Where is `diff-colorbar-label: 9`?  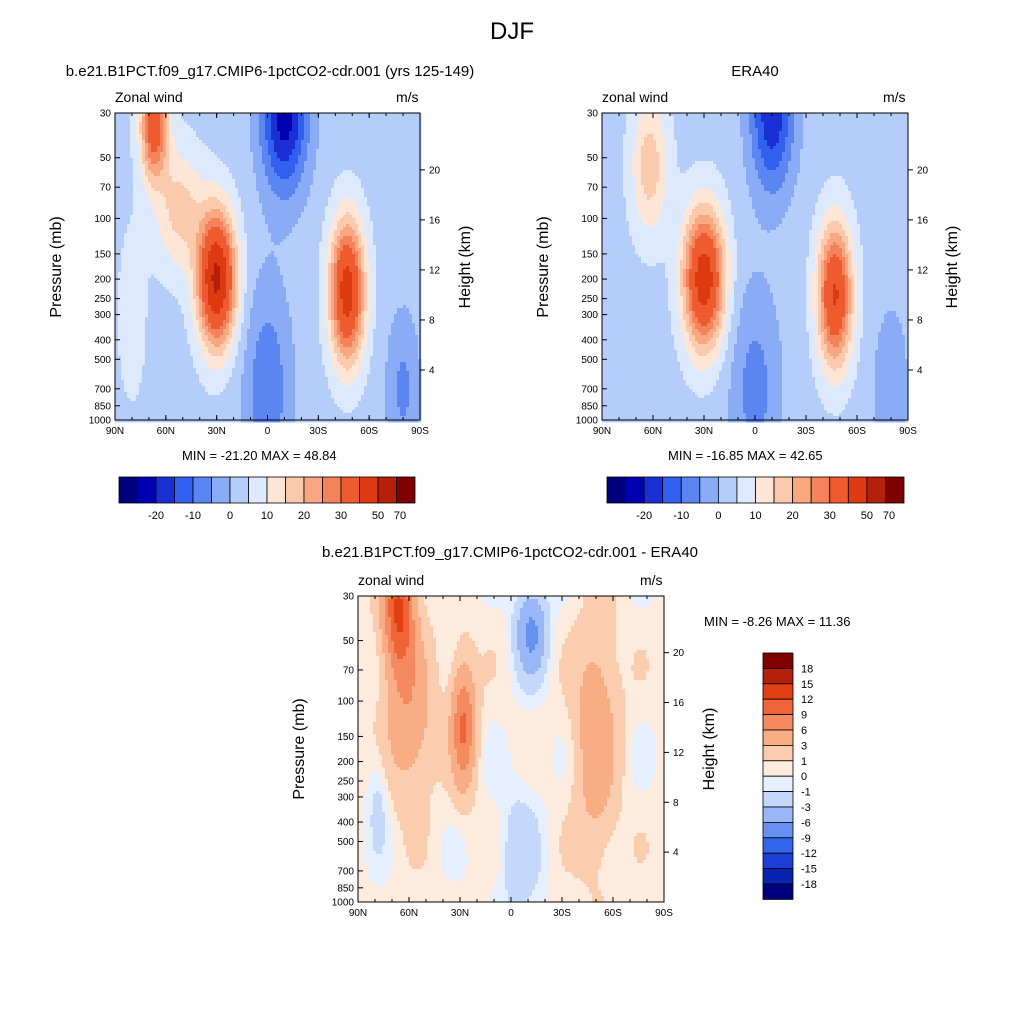 diff-colorbar-label: 9 is located at coordinates (804, 716).